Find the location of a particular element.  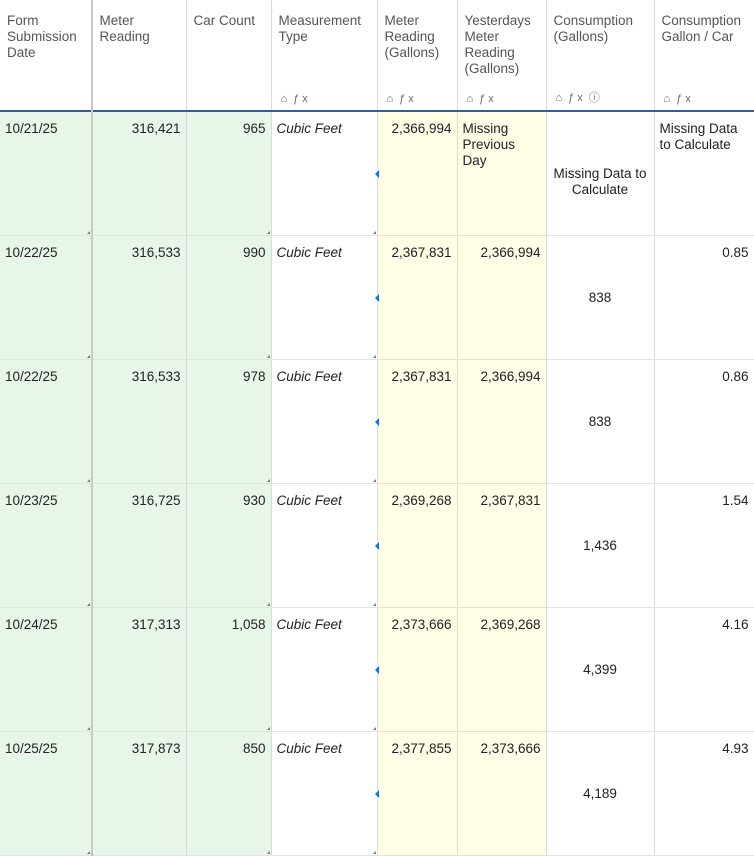

cell-yesterday-gallons: 2,367,831 is located at coordinates (502, 545).